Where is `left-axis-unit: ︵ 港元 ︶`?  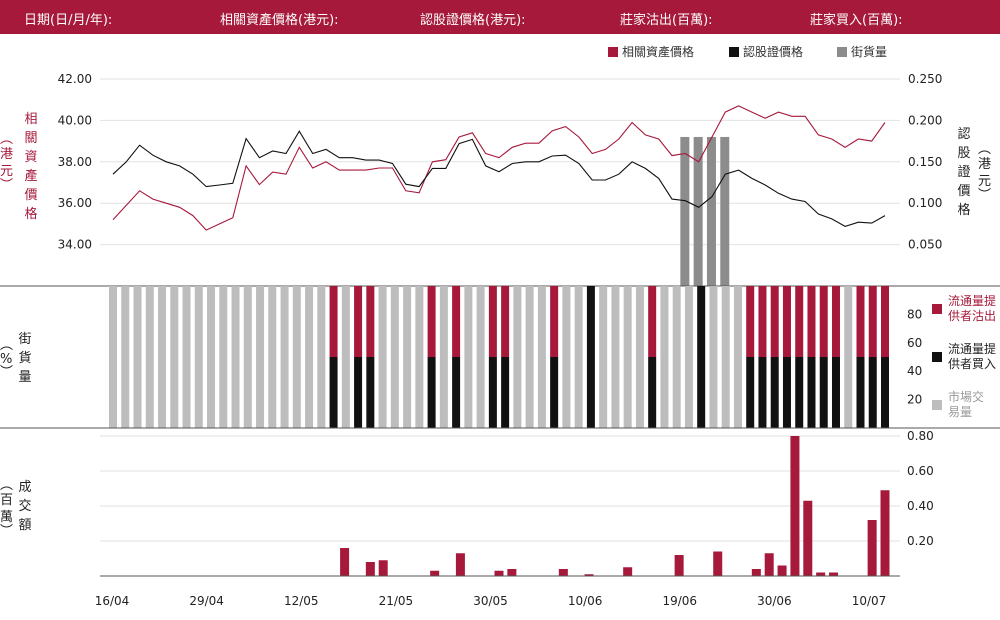
left-axis-unit: ︵ 港元 ︶ is located at coordinates (7, 162).